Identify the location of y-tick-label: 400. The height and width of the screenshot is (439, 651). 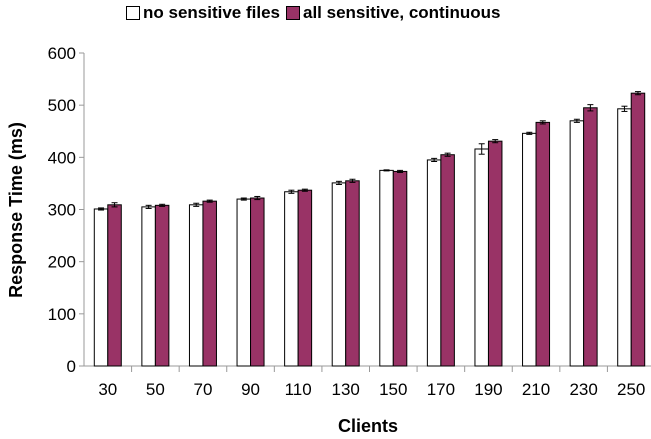
(62, 157).